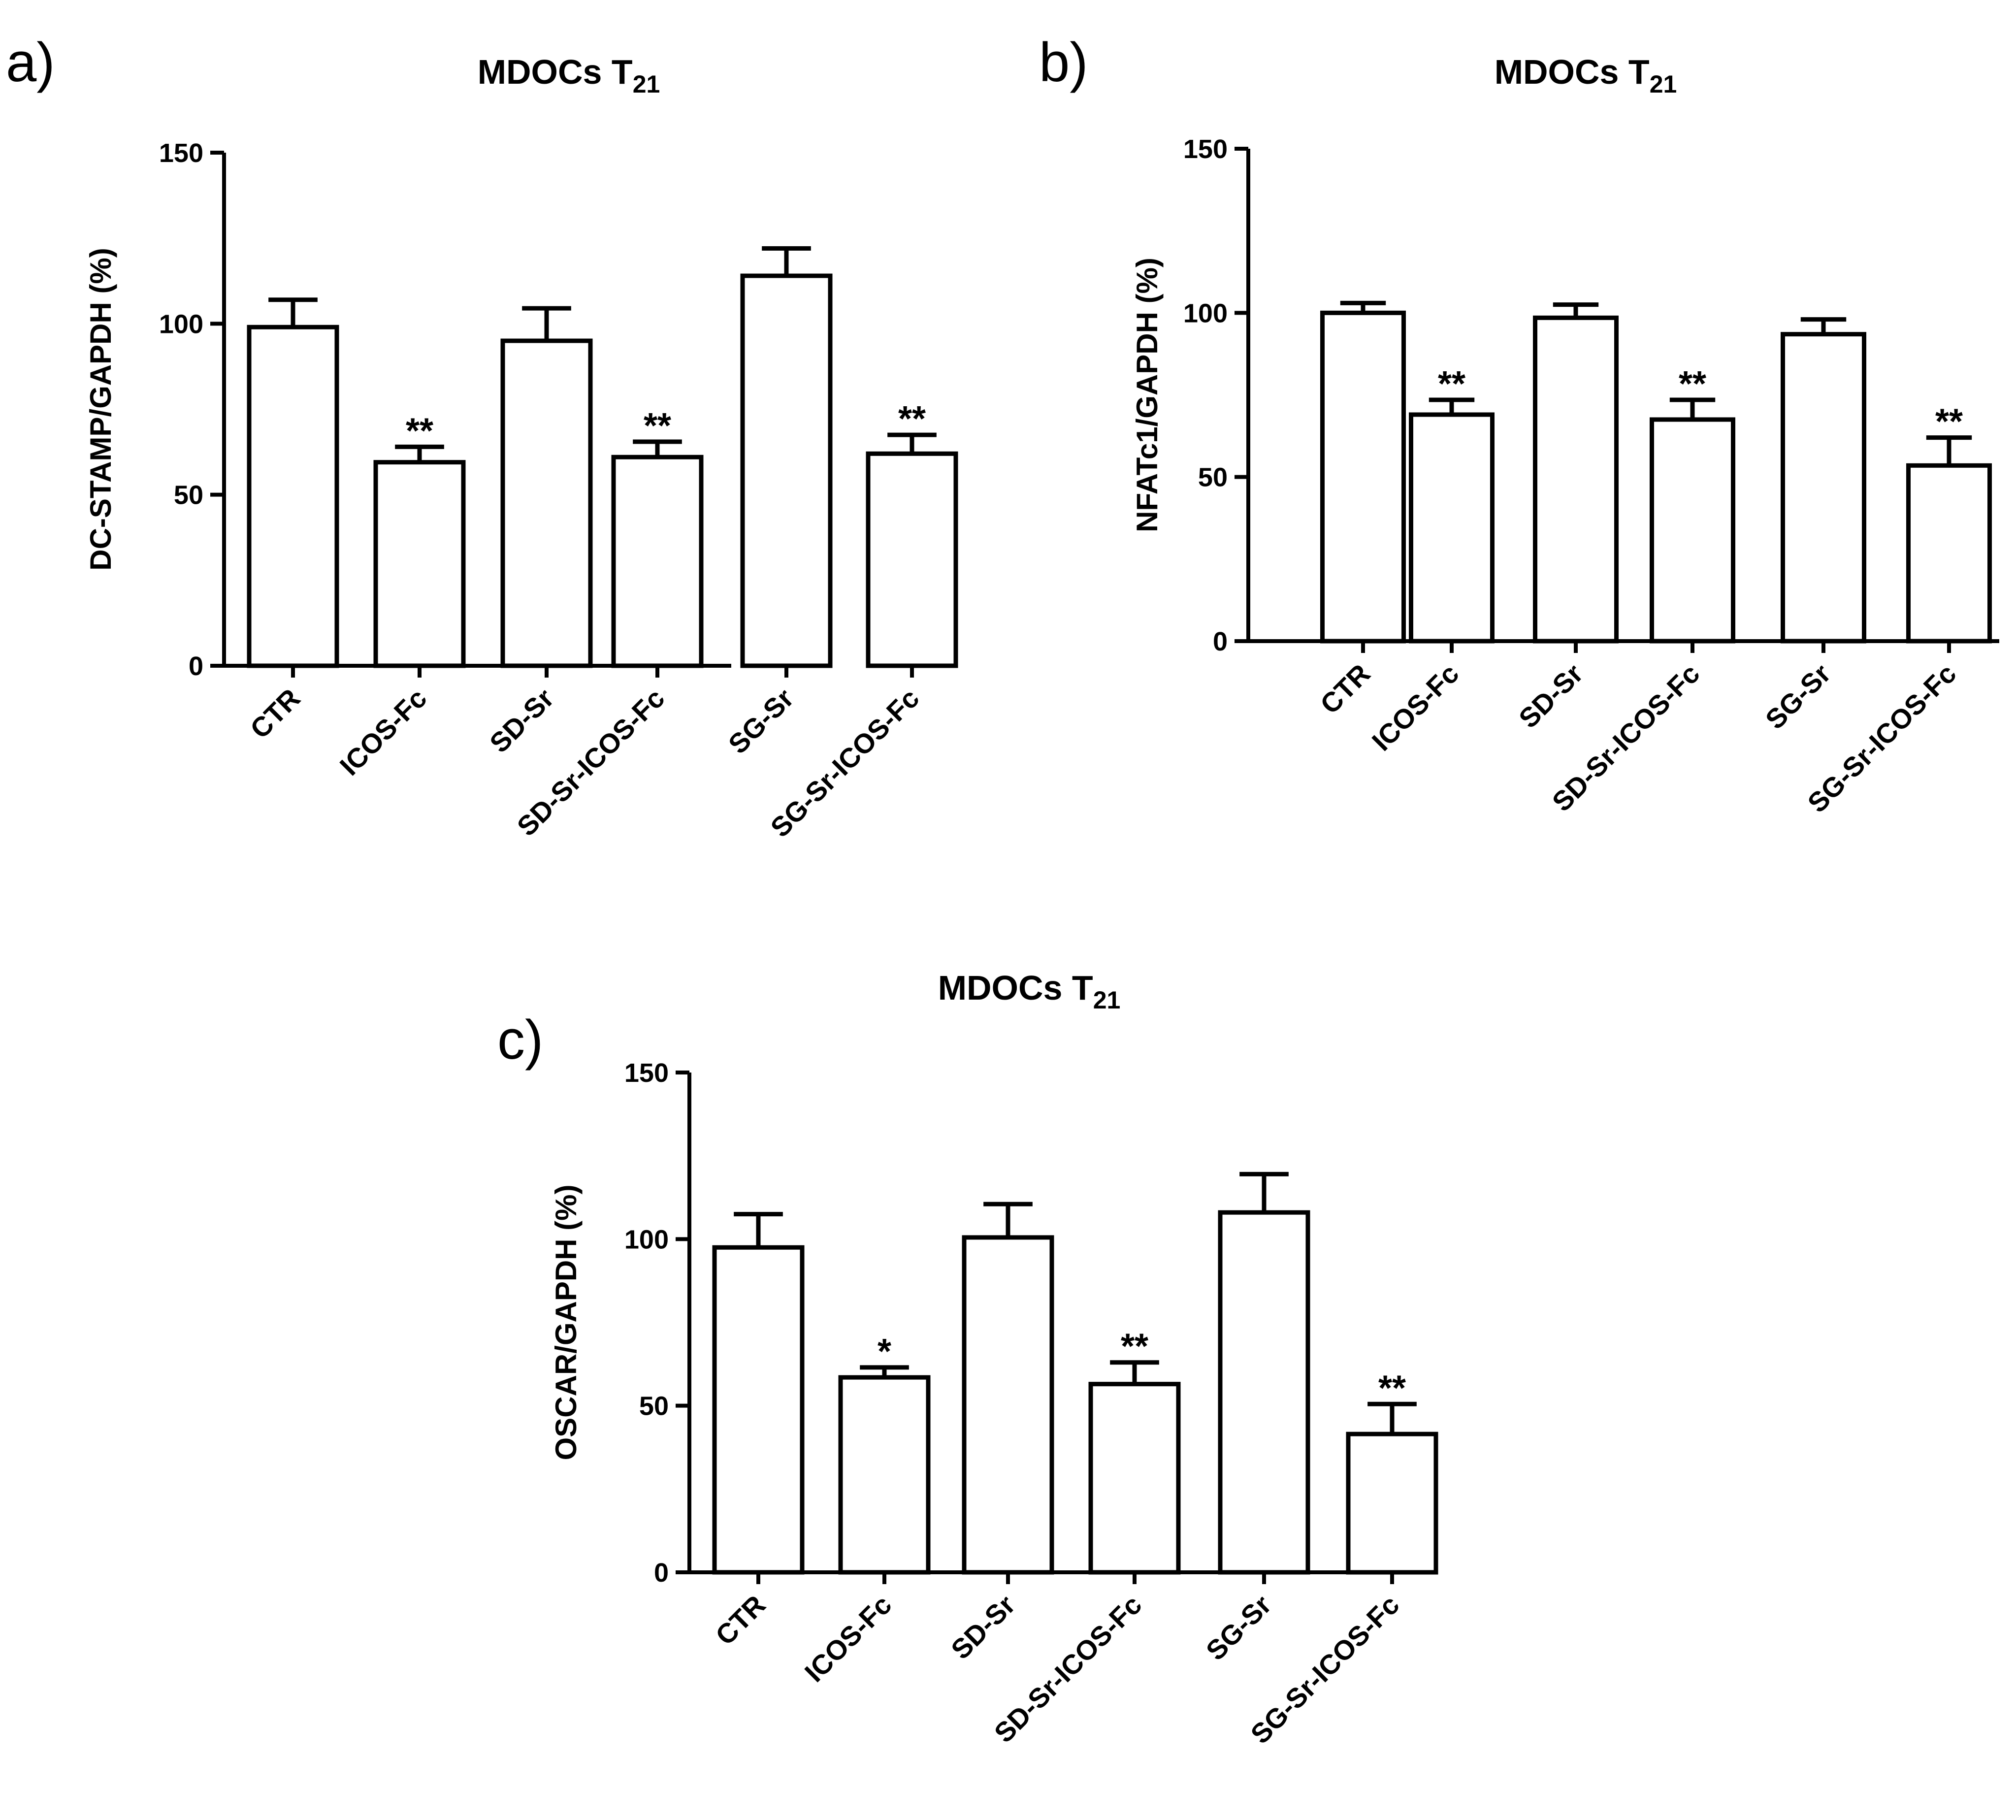 Image resolution: width=2016 pixels, height=1820 pixels. Describe the element at coordinates (566, 1322) in the screenshot. I see `y-axis-label: OSCAR/GAPDH (%)` at that location.